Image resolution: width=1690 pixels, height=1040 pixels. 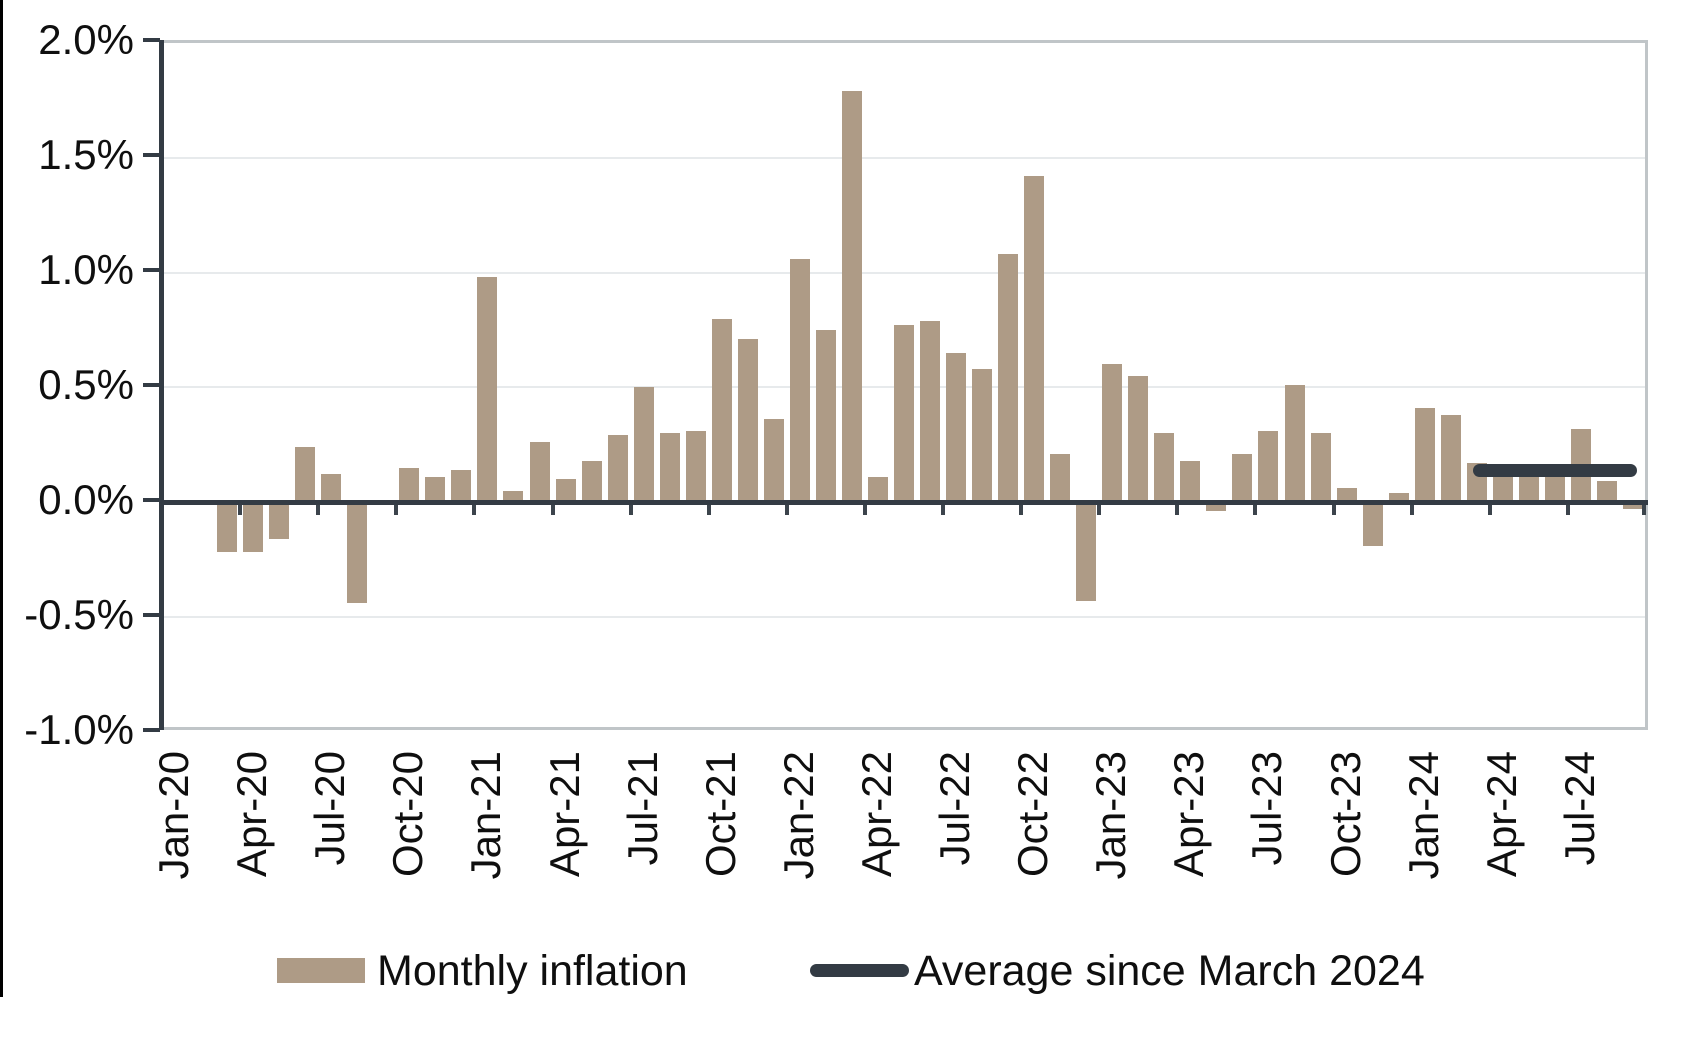 What do you see at coordinates (564, 814) in the screenshot?
I see `x-axis-label-Apr-21: Apr-21` at bounding box center [564, 814].